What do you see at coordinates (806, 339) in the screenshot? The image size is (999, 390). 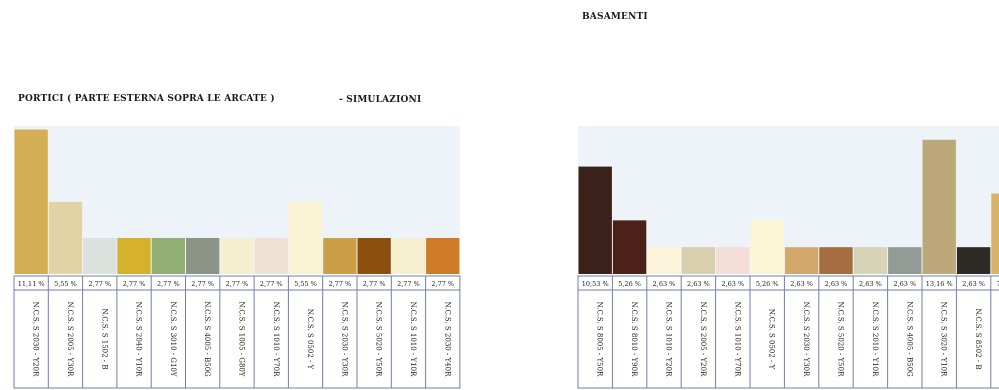 I see `basamenti-category-label: N.C.S. S 2030 - Y30R` at bounding box center [806, 339].